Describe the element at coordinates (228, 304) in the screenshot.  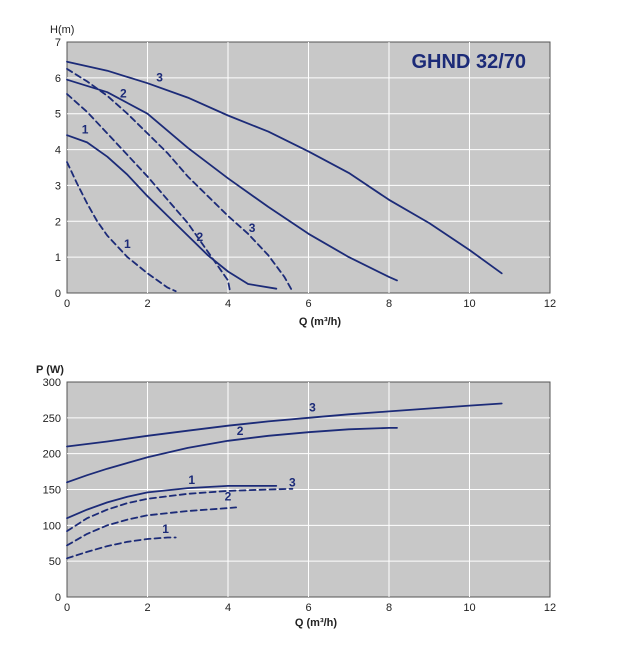
I see `head-x-tick-label: 4` at that location.